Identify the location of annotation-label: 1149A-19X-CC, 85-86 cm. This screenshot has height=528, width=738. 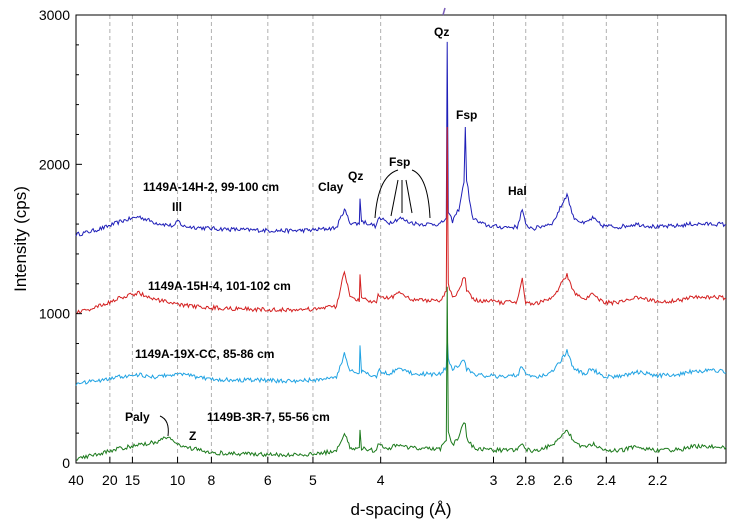
(204, 354).